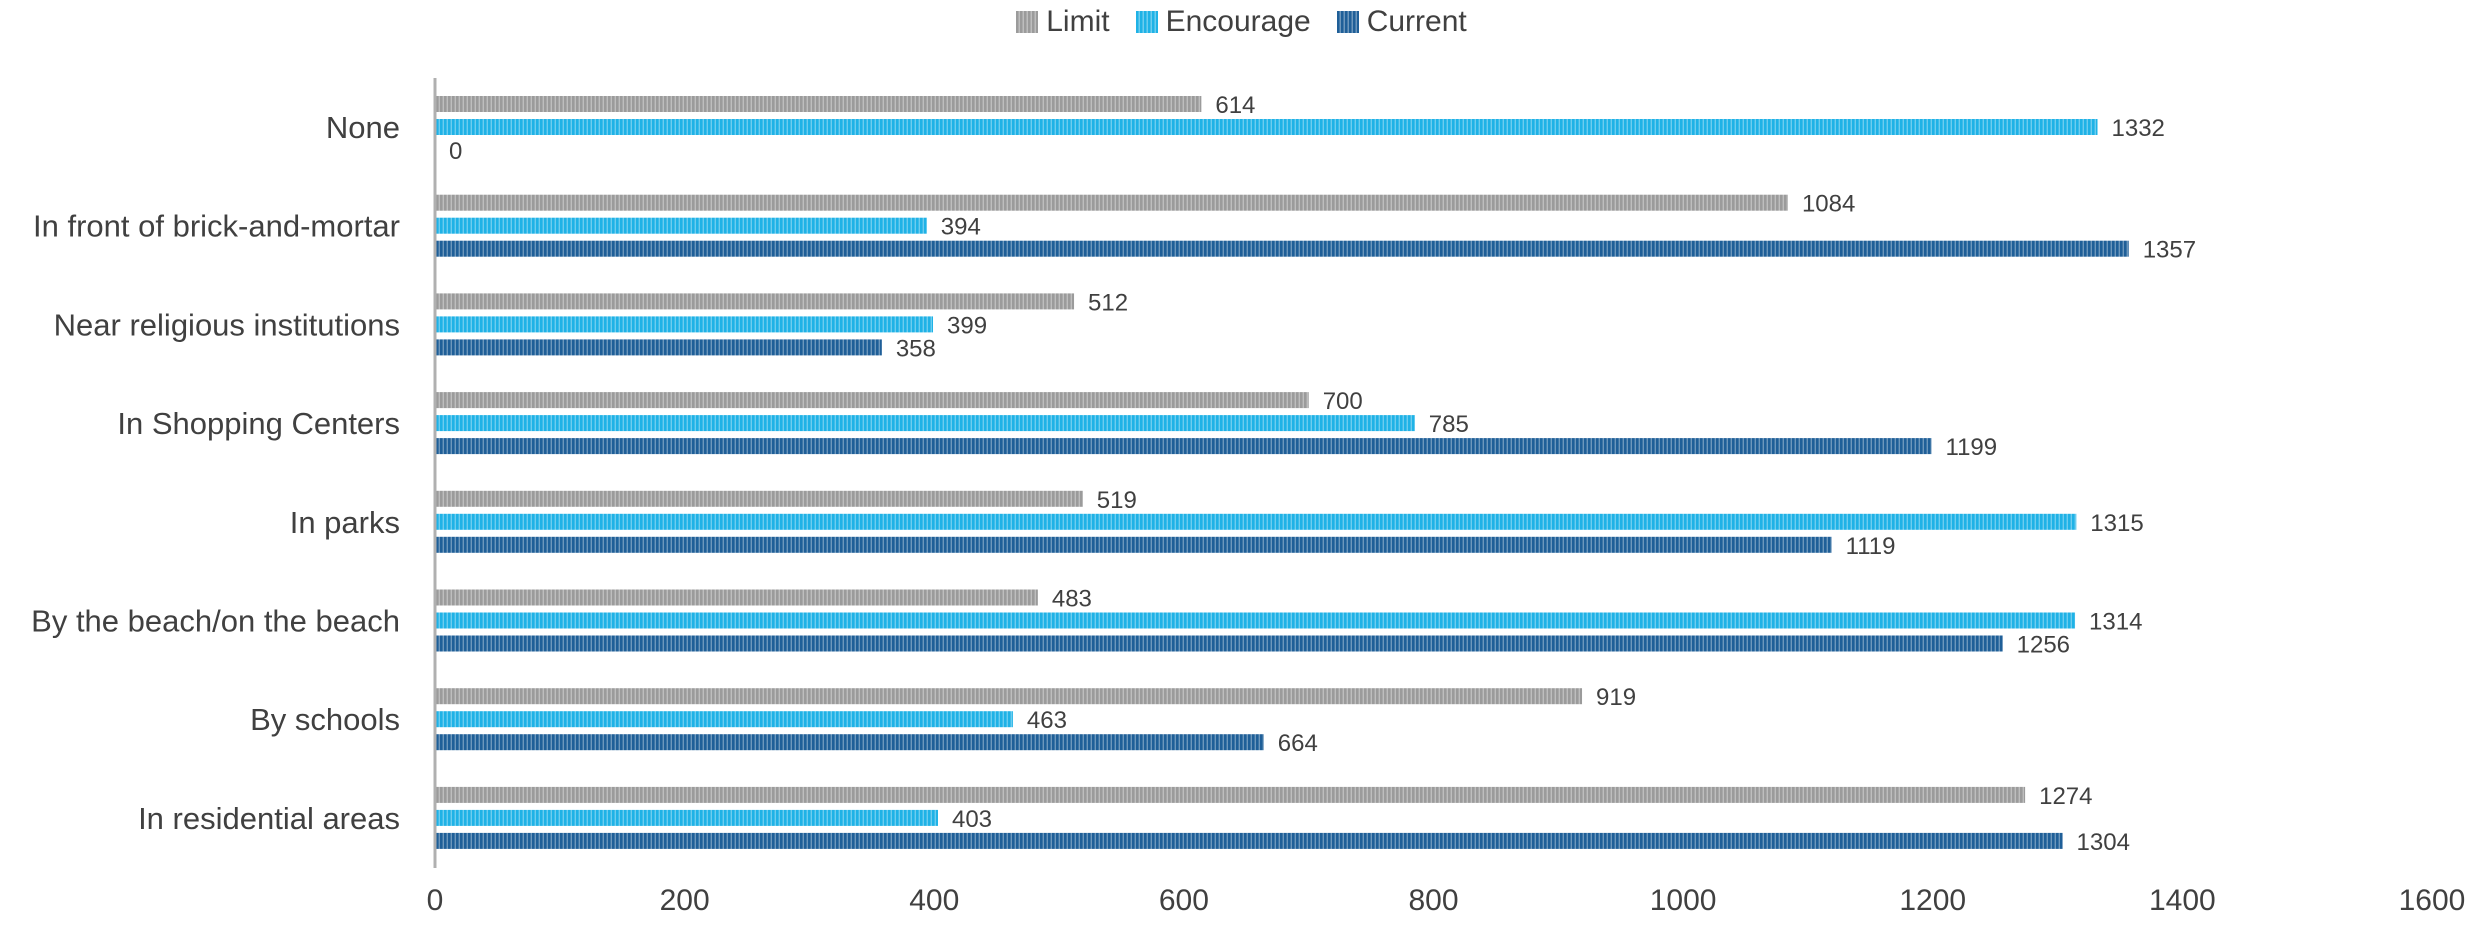 This screenshot has width=2483, height=929. I want to click on legend-swatch-encourage, so click(1146, 22).